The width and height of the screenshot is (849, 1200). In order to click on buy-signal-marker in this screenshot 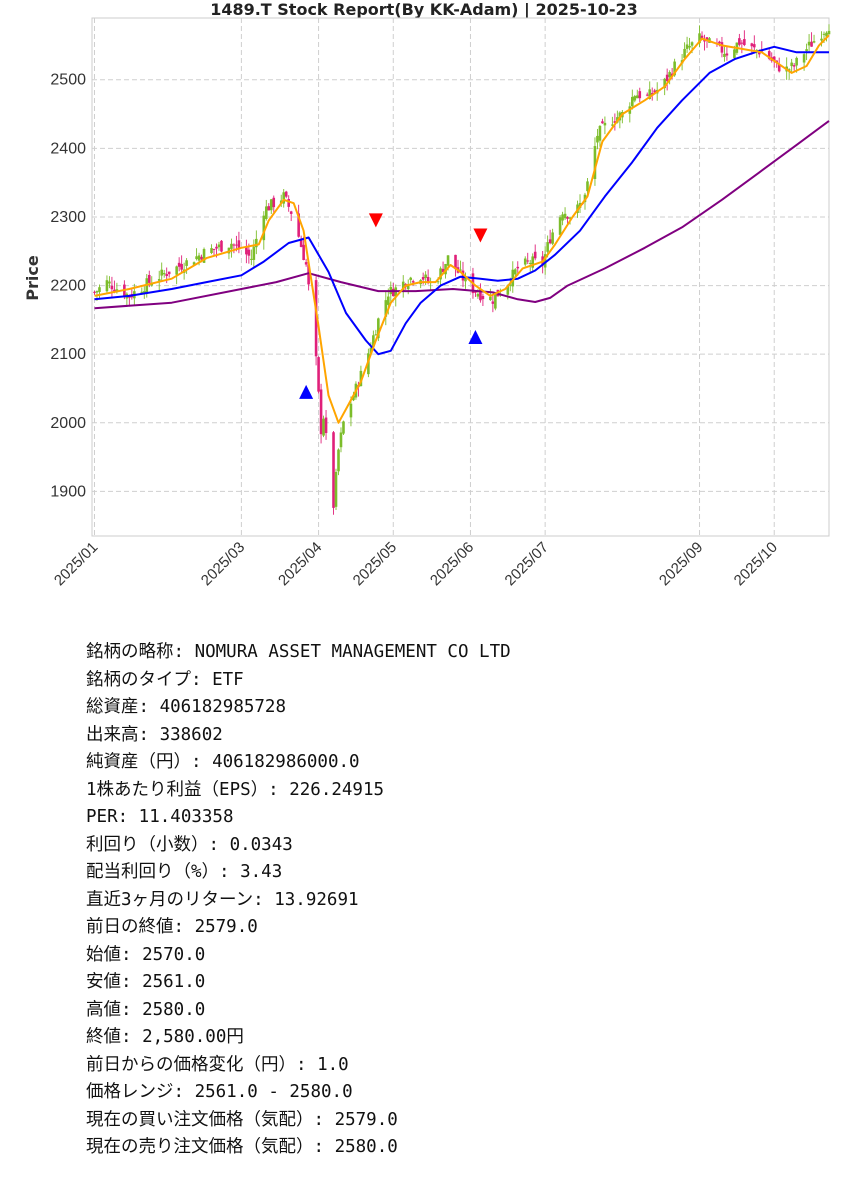, I will do `click(306, 391)`.